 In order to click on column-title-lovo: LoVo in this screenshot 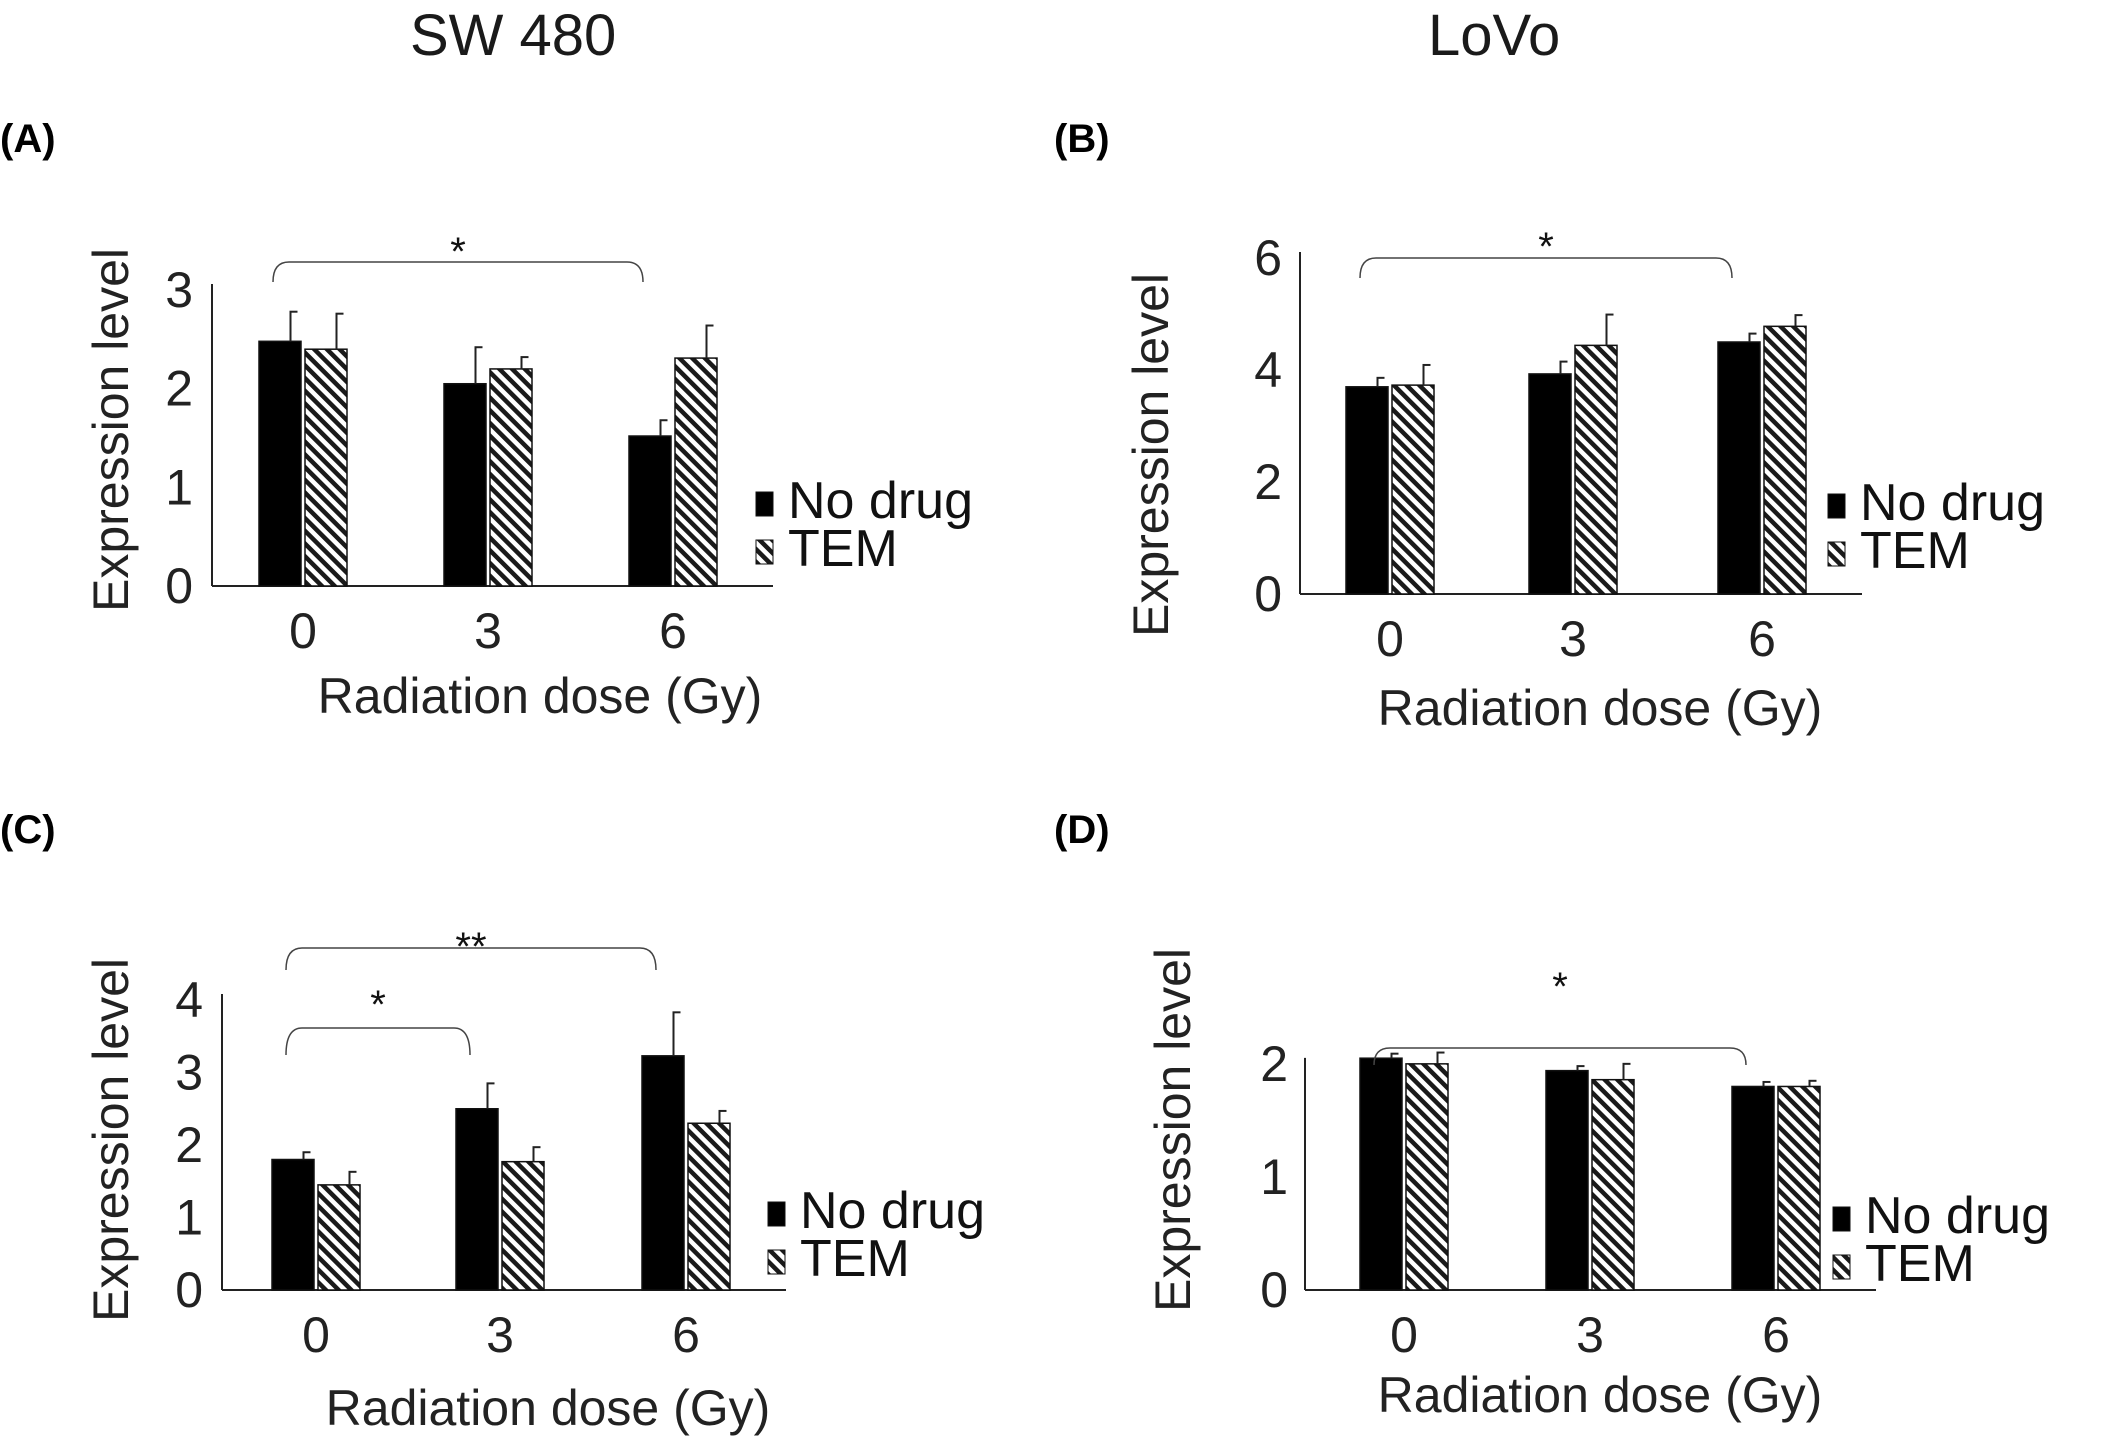, I will do `click(1494, 35)`.